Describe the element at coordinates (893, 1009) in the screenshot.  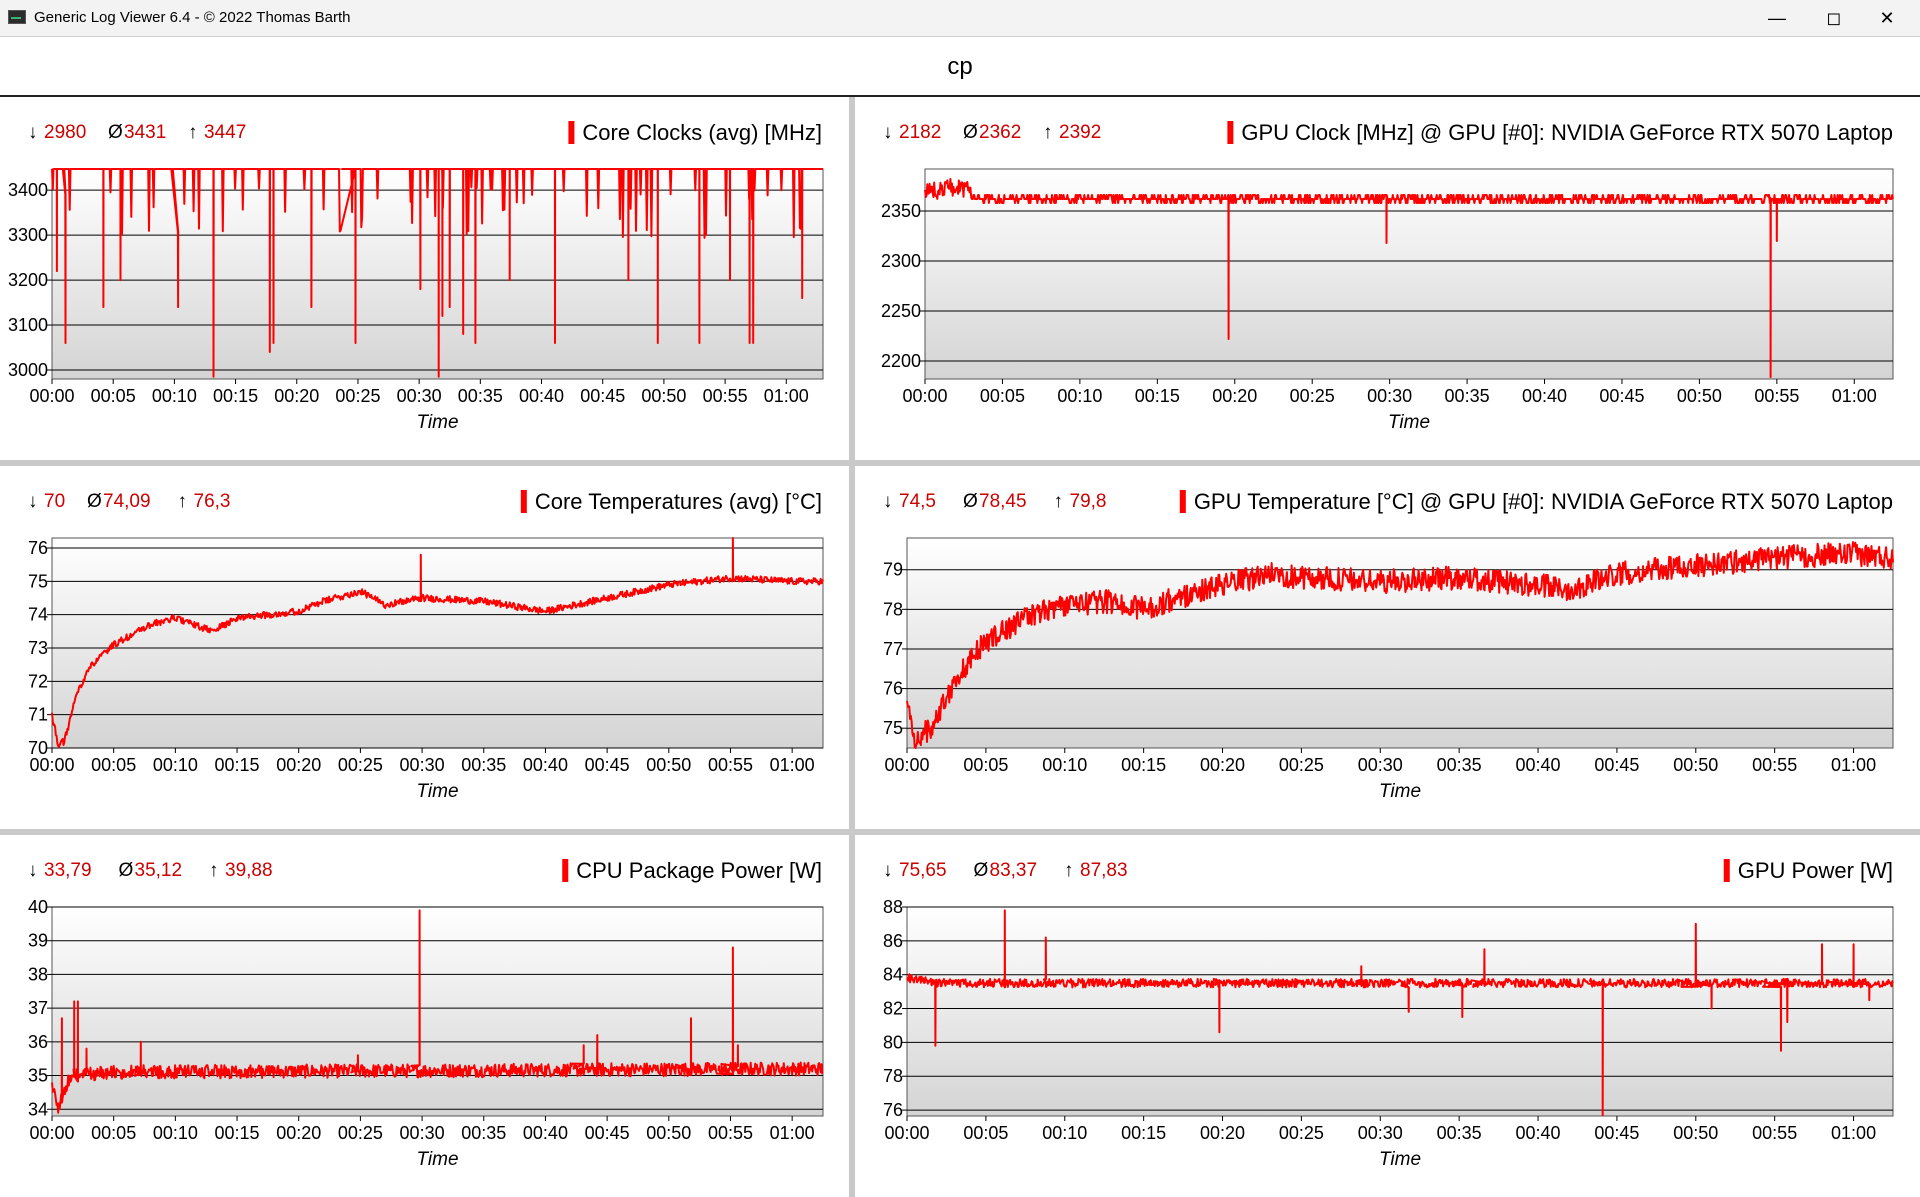
I see `y-tick-label: 82` at that location.